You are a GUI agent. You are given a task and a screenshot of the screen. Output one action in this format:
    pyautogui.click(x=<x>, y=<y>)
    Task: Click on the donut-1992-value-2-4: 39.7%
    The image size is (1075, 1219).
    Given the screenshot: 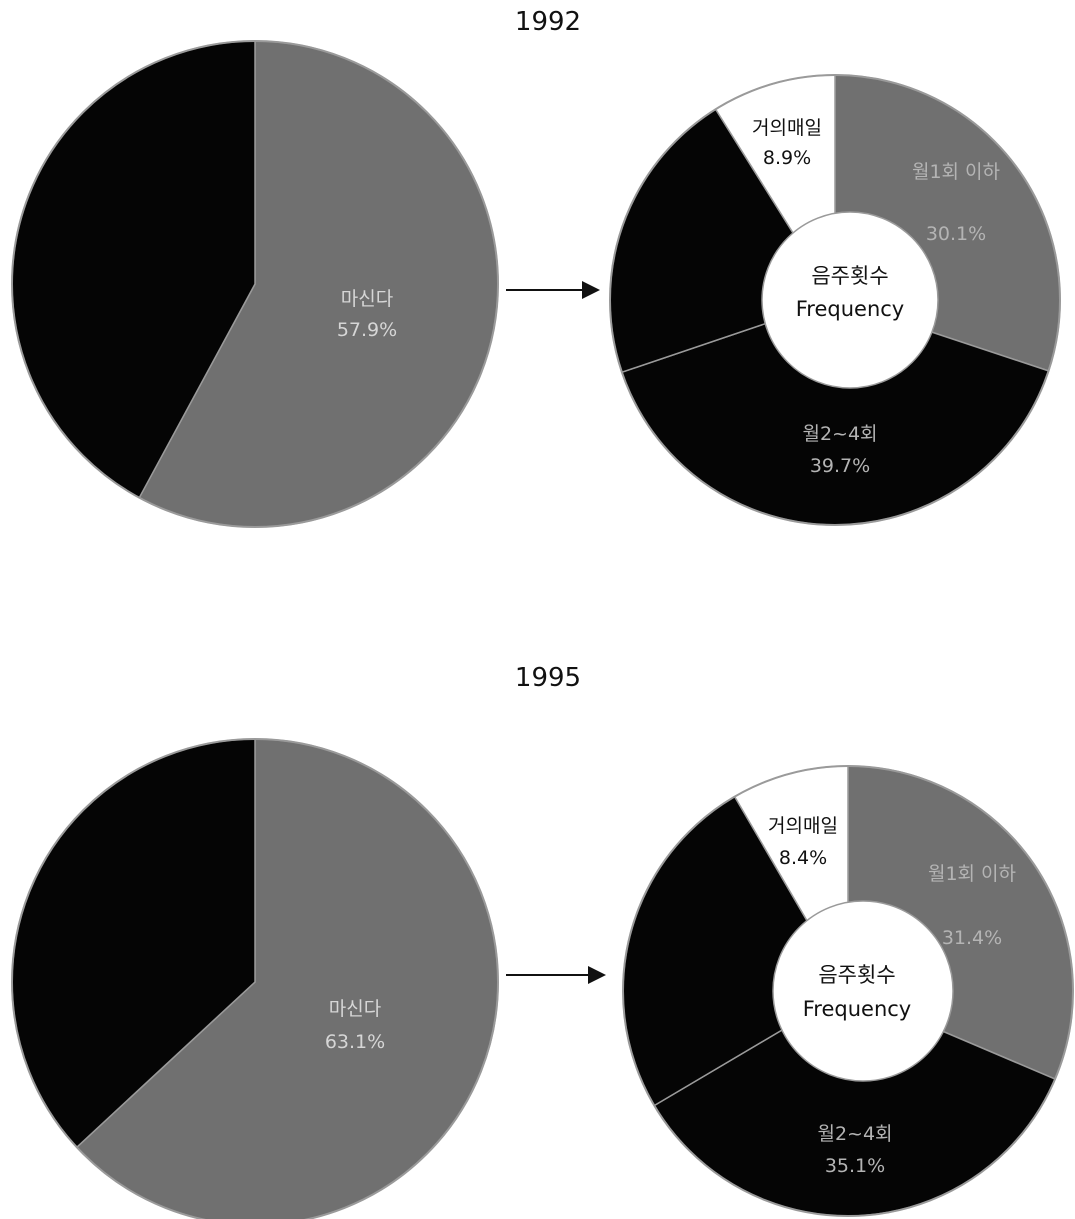 What is the action you would take?
    pyautogui.click(x=840, y=466)
    